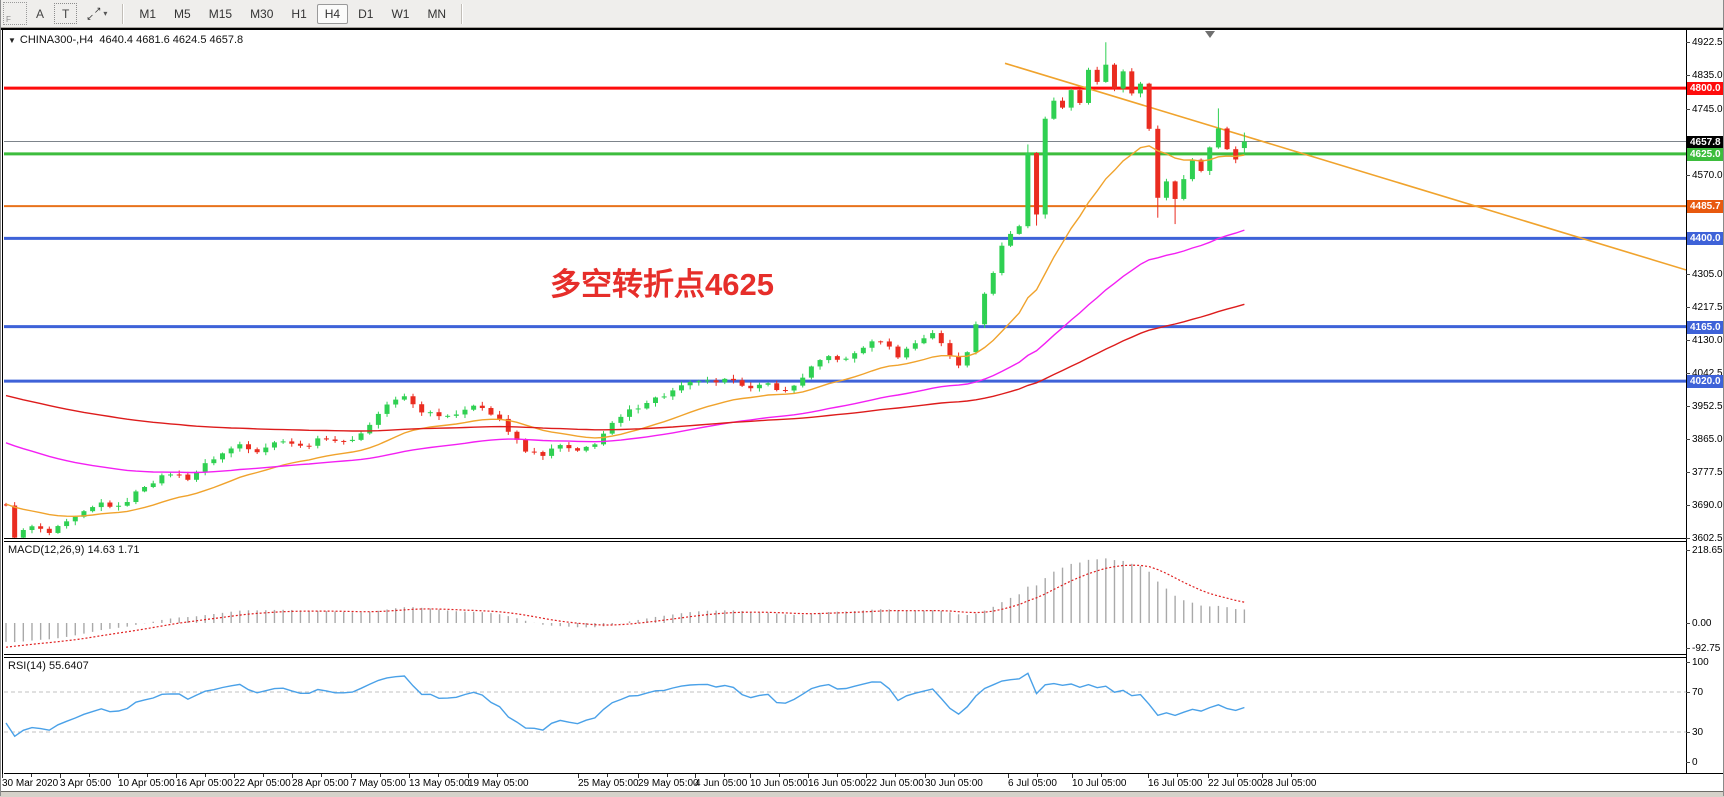  Describe the element at coordinates (298, 14) in the screenshot. I see `timeframe-button-h1: H1` at that location.